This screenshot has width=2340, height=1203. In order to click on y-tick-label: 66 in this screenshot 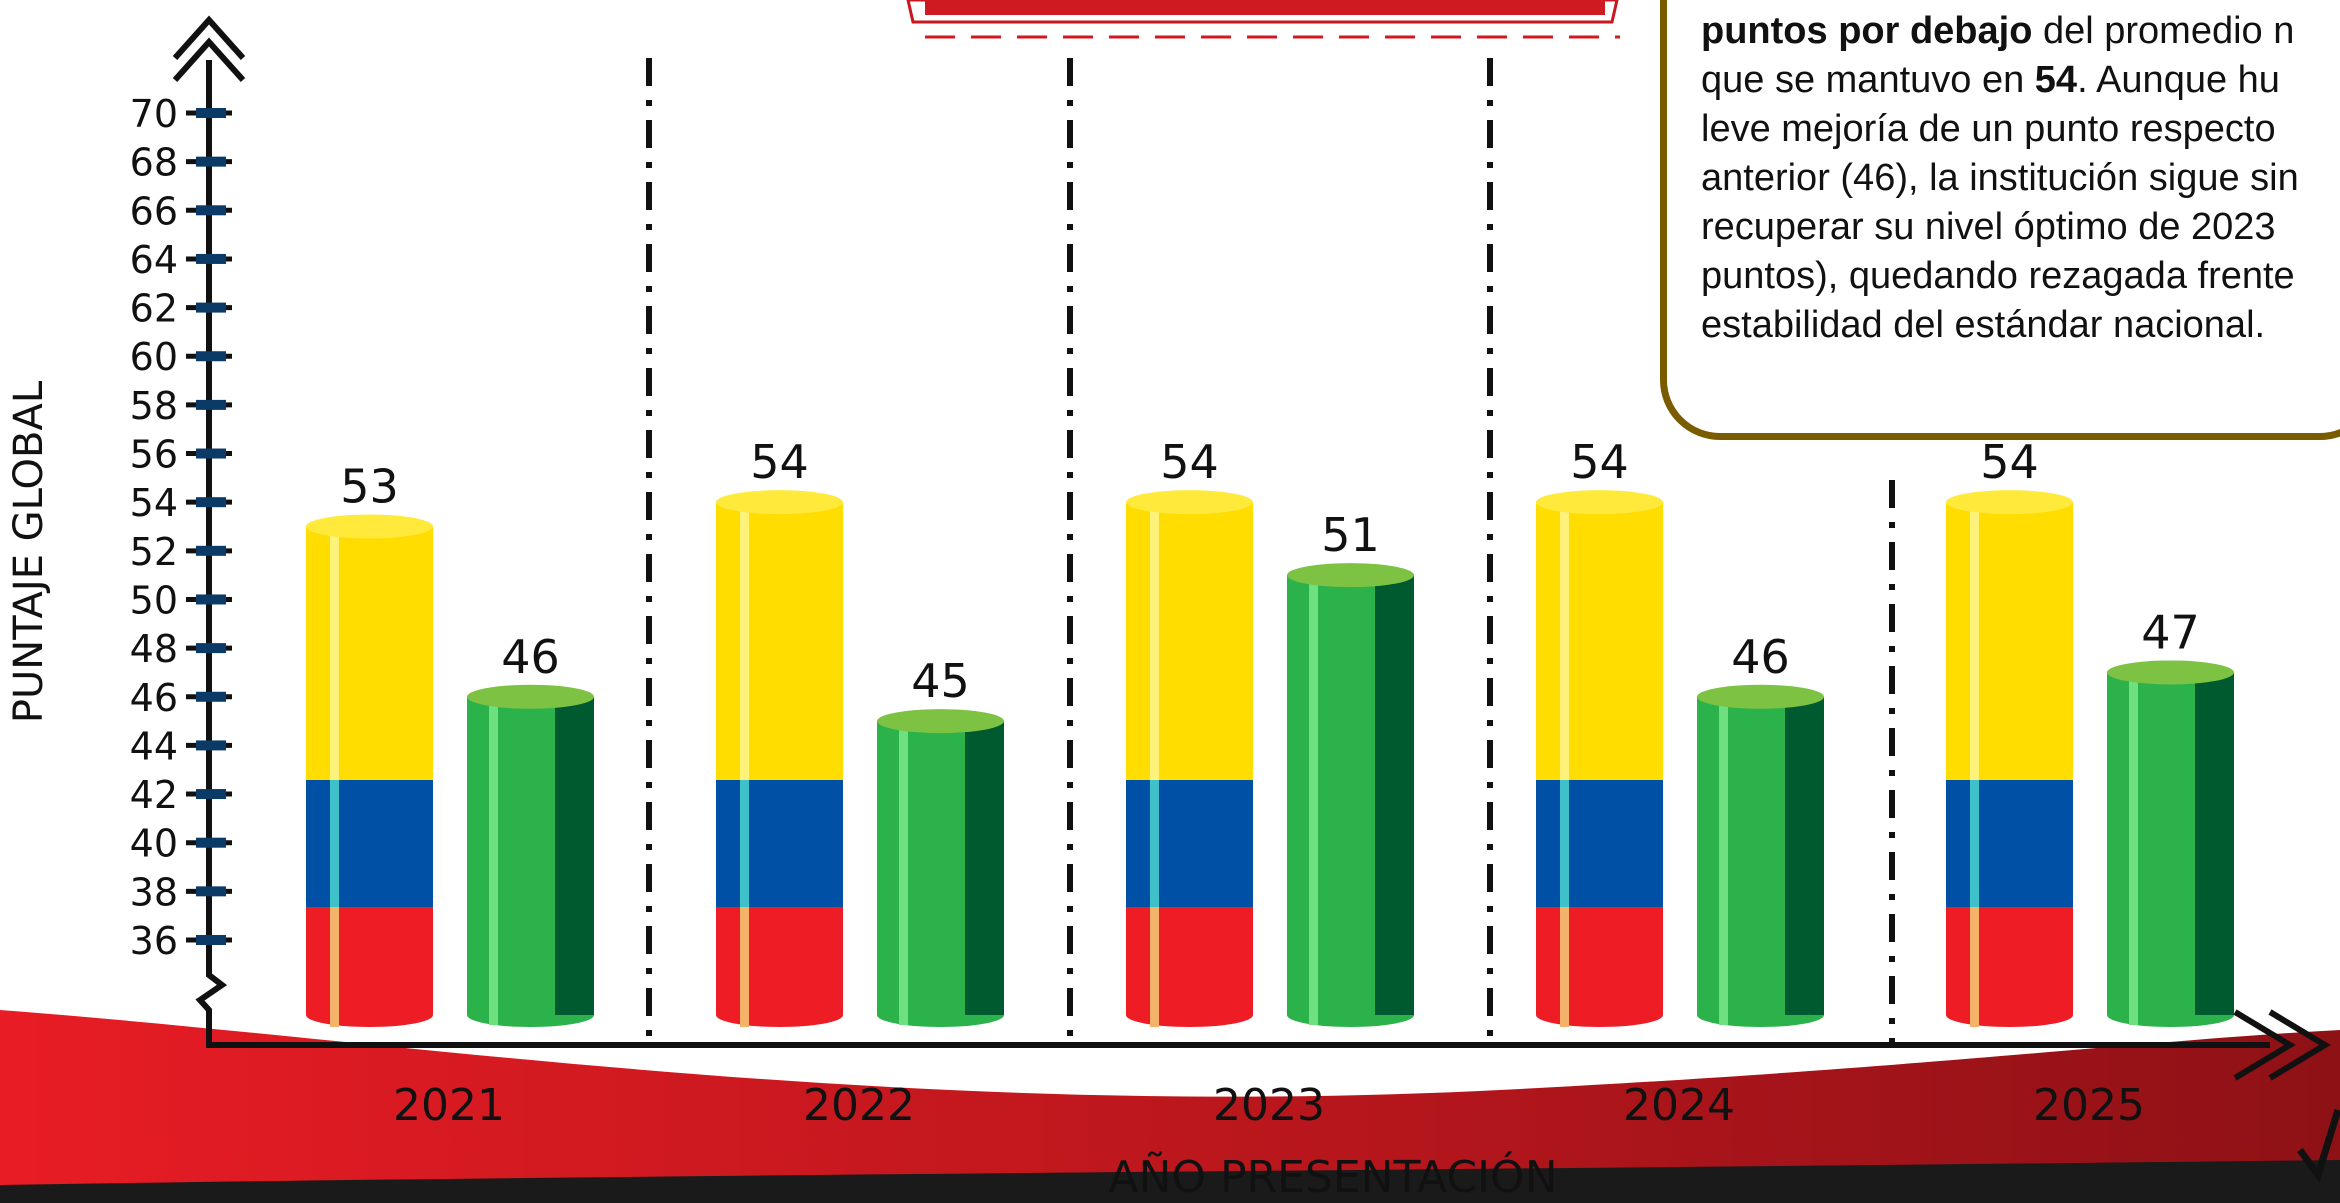, I will do `click(154, 211)`.